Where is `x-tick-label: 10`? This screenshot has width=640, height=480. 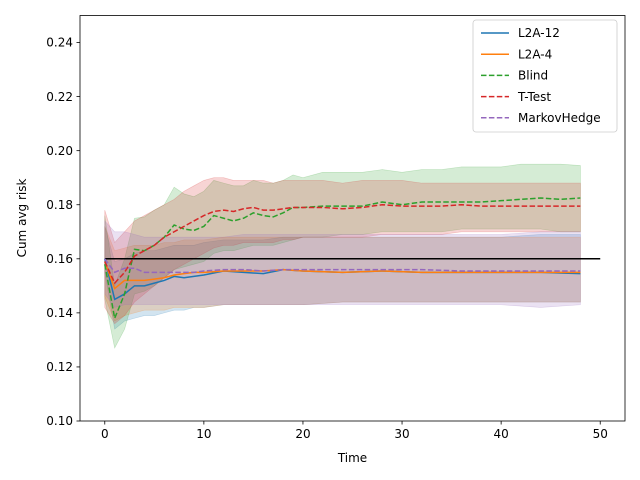 x-tick-label: 10 is located at coordinates (203, 434).